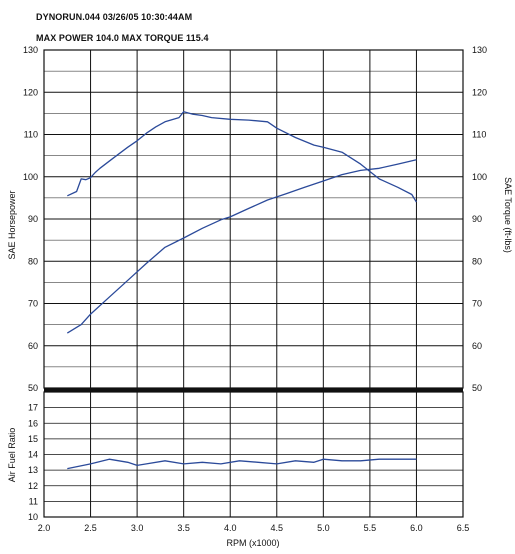  Describe the element at coordinates (122, 38) in the screenshot. I see `max-values-line: MAX POWER 104.0 MAX TORQUE 115.4` at that location.